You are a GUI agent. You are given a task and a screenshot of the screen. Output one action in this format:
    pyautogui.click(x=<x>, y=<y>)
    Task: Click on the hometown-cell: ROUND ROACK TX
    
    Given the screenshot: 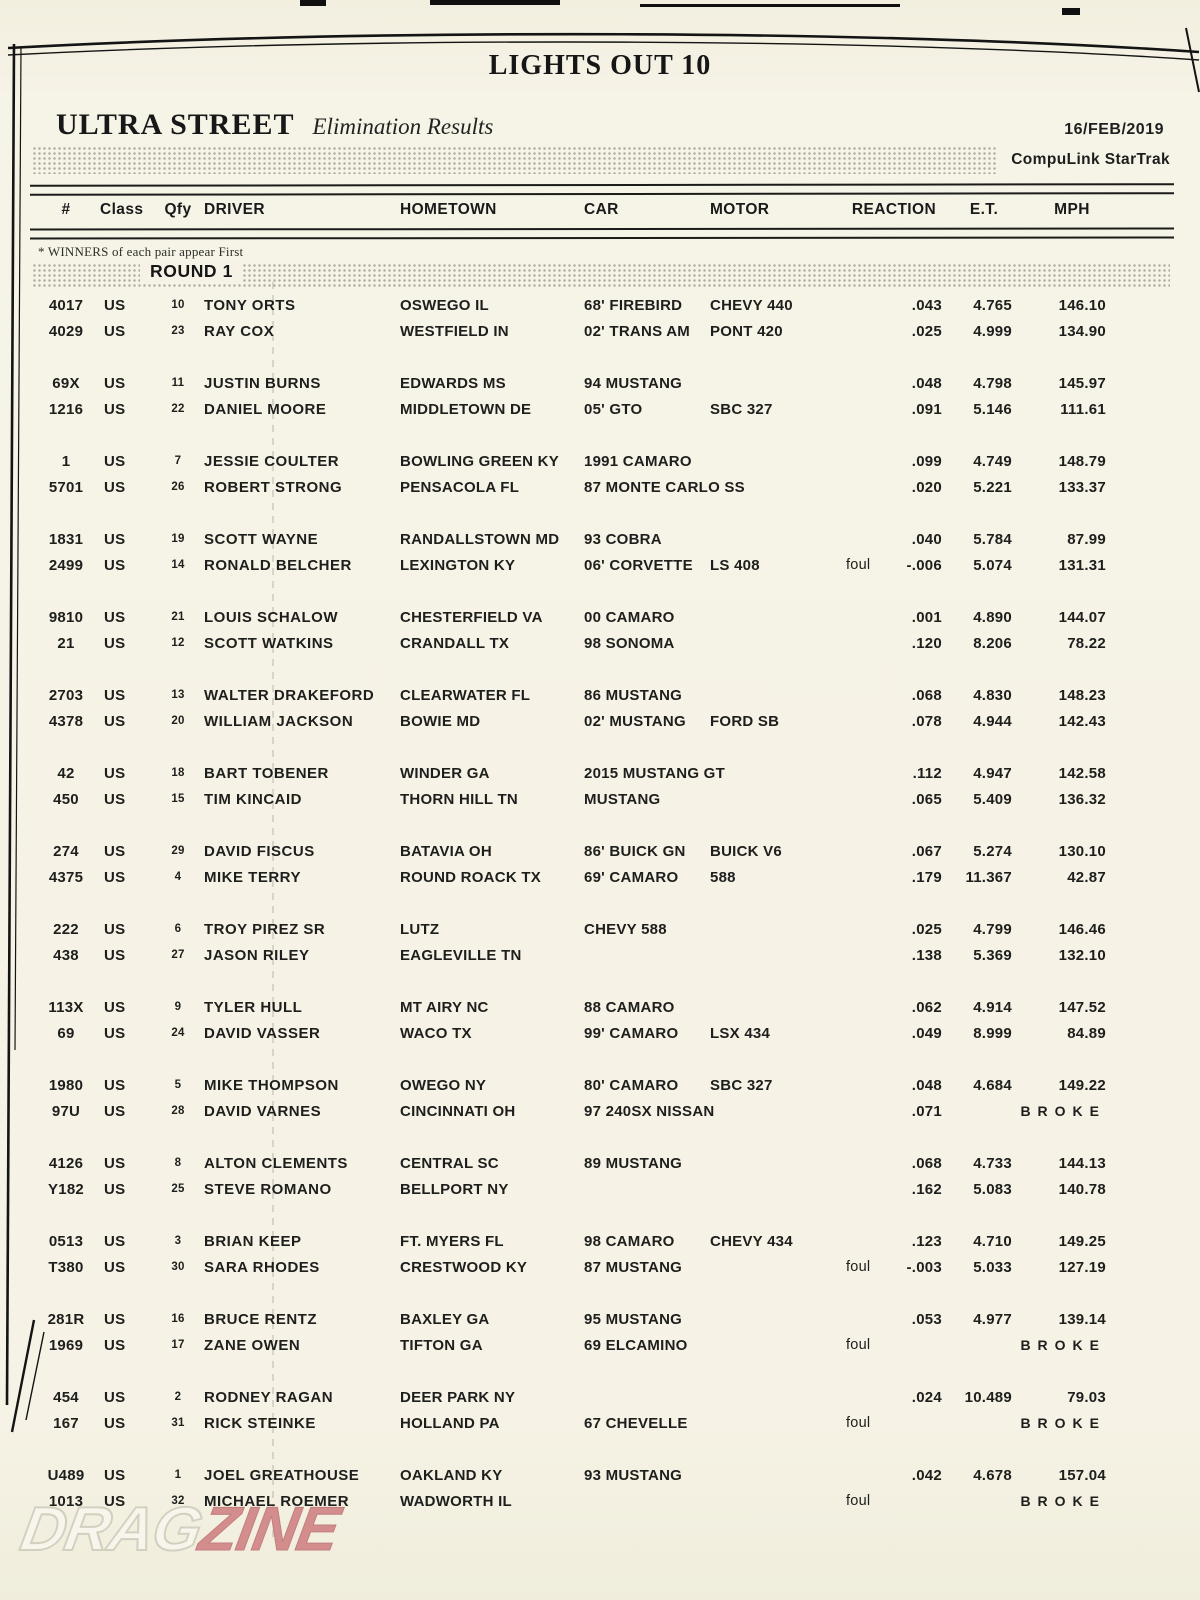 What is the action you would take?
    pyautogui.click(x=470, y=877)
    